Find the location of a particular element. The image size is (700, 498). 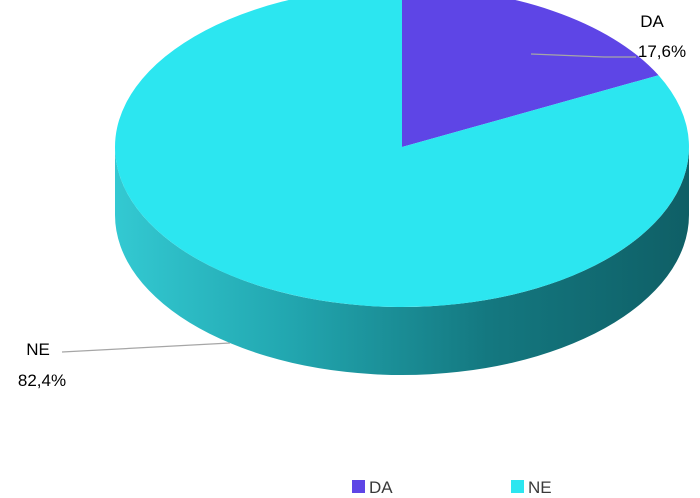

legend-swatch-ne is located at coordinates (517, 486).